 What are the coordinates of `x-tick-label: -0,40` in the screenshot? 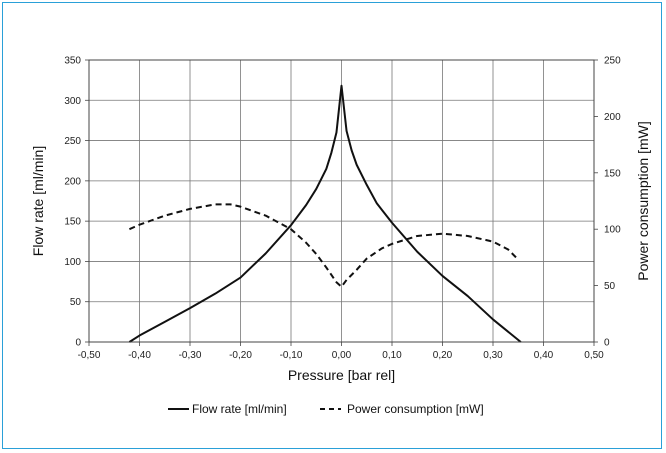 It's located at (139, 355).